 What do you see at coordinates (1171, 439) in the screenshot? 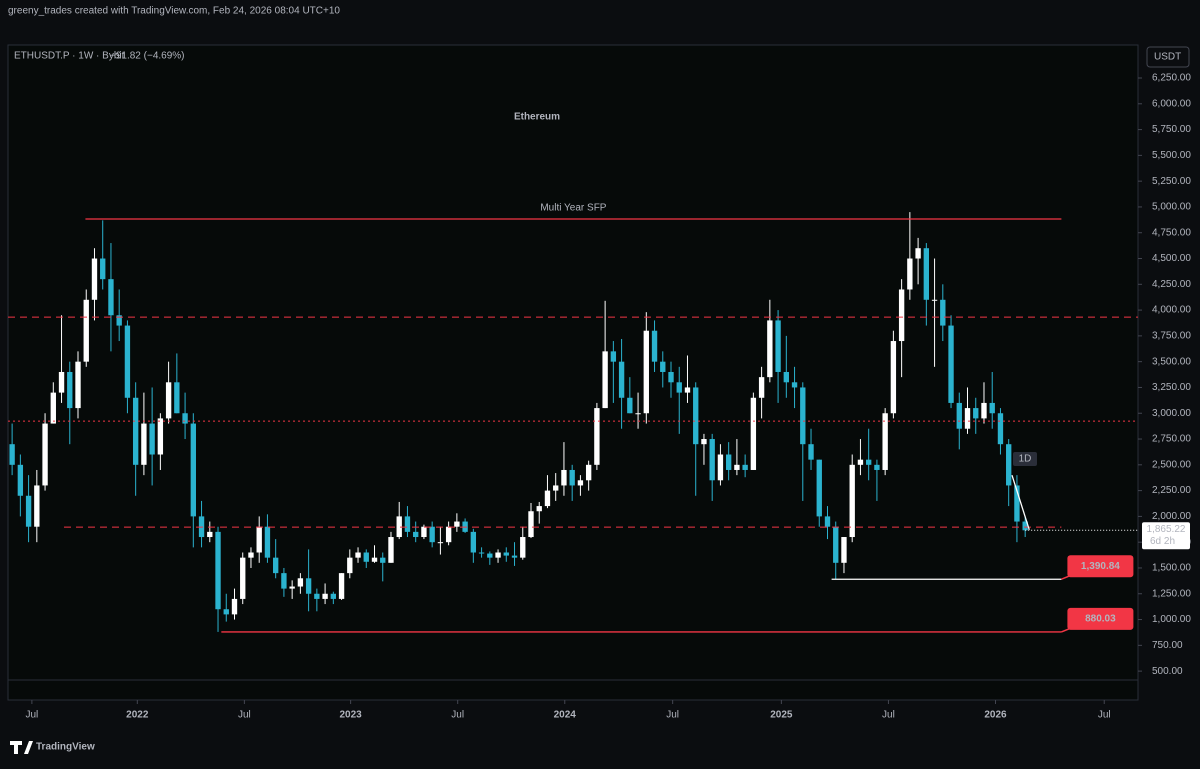
I see `y-tick-label: 2,750.00` at bounding box center [1171, 439].